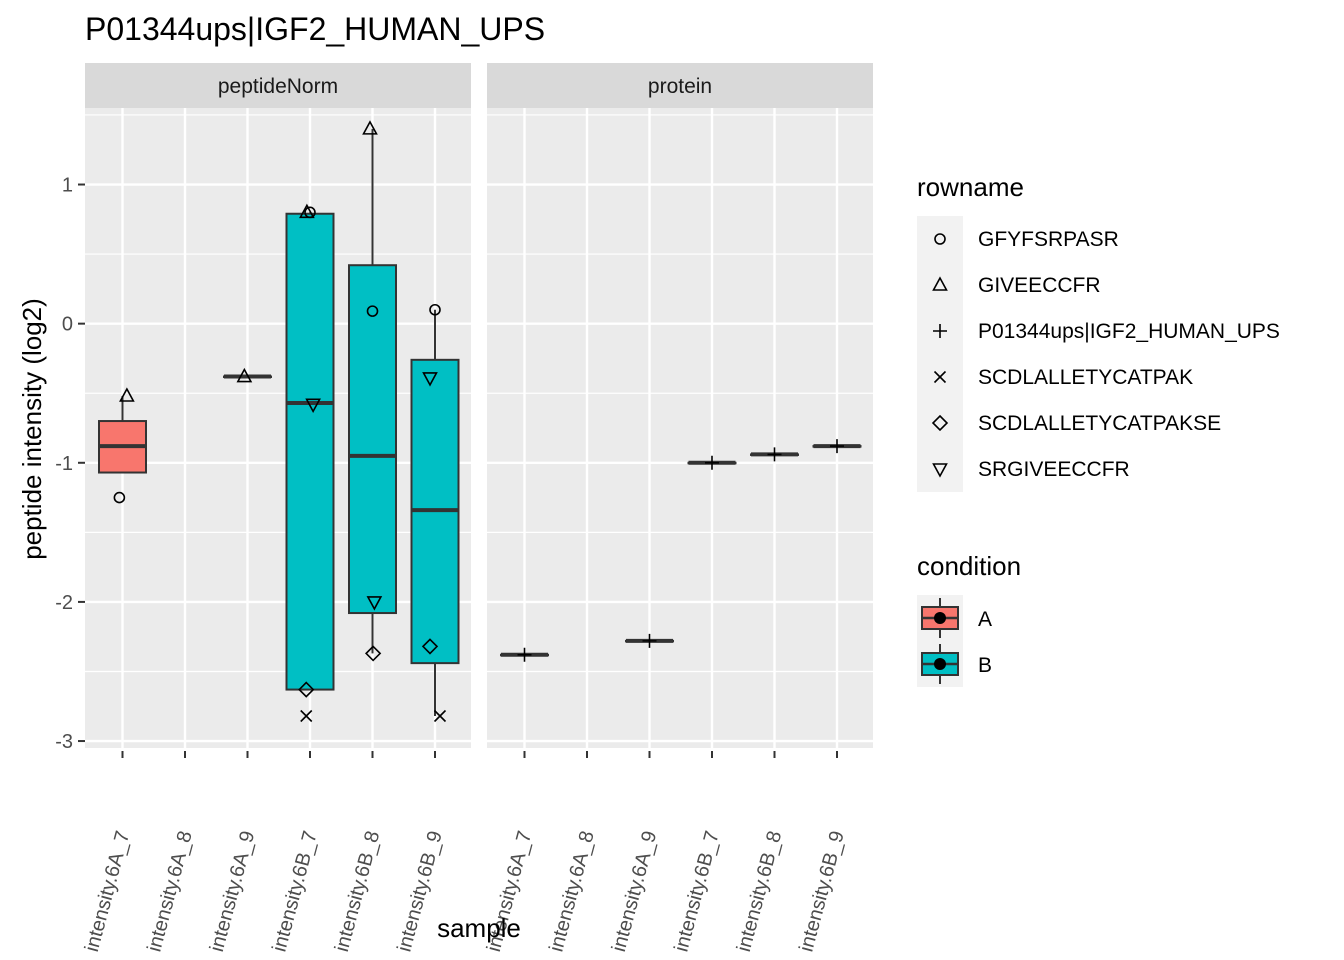  I want to click on legend-key-plus, so click(940, 331).